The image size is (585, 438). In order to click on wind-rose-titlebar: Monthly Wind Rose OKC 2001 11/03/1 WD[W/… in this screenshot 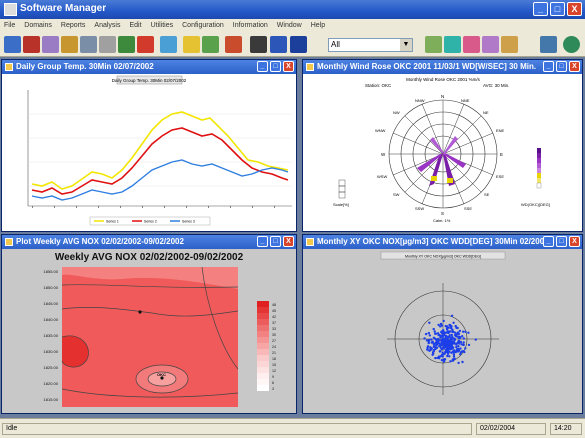, I will do `click(442, 67)`.